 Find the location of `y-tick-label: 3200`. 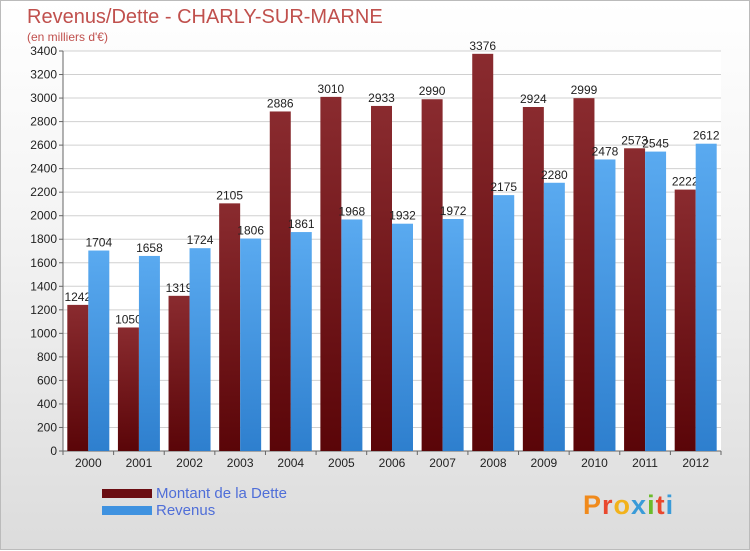

y-tick-label: 3200 is located at coordinates (43, 75).